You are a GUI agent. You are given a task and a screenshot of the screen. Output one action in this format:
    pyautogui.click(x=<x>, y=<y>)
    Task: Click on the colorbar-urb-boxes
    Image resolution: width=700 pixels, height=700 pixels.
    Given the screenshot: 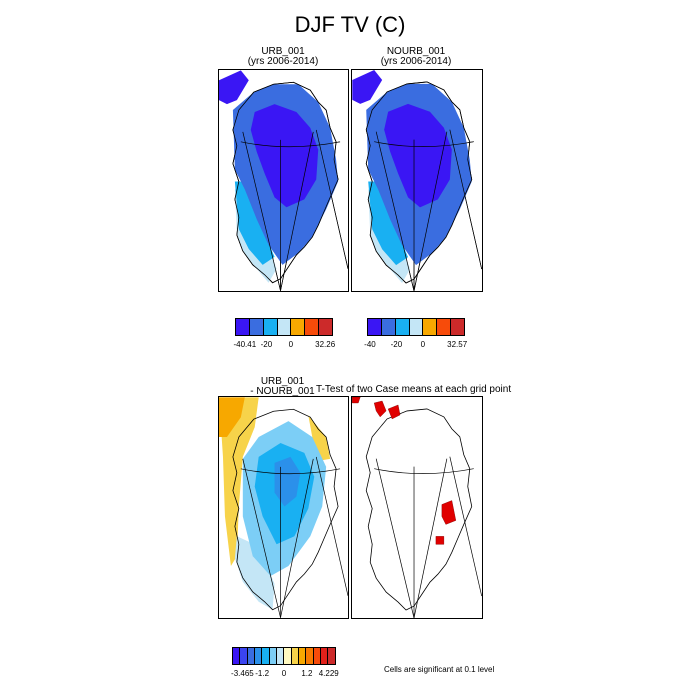 What is the action you would take?
    pyautogui.click(x=284, y=327)
    